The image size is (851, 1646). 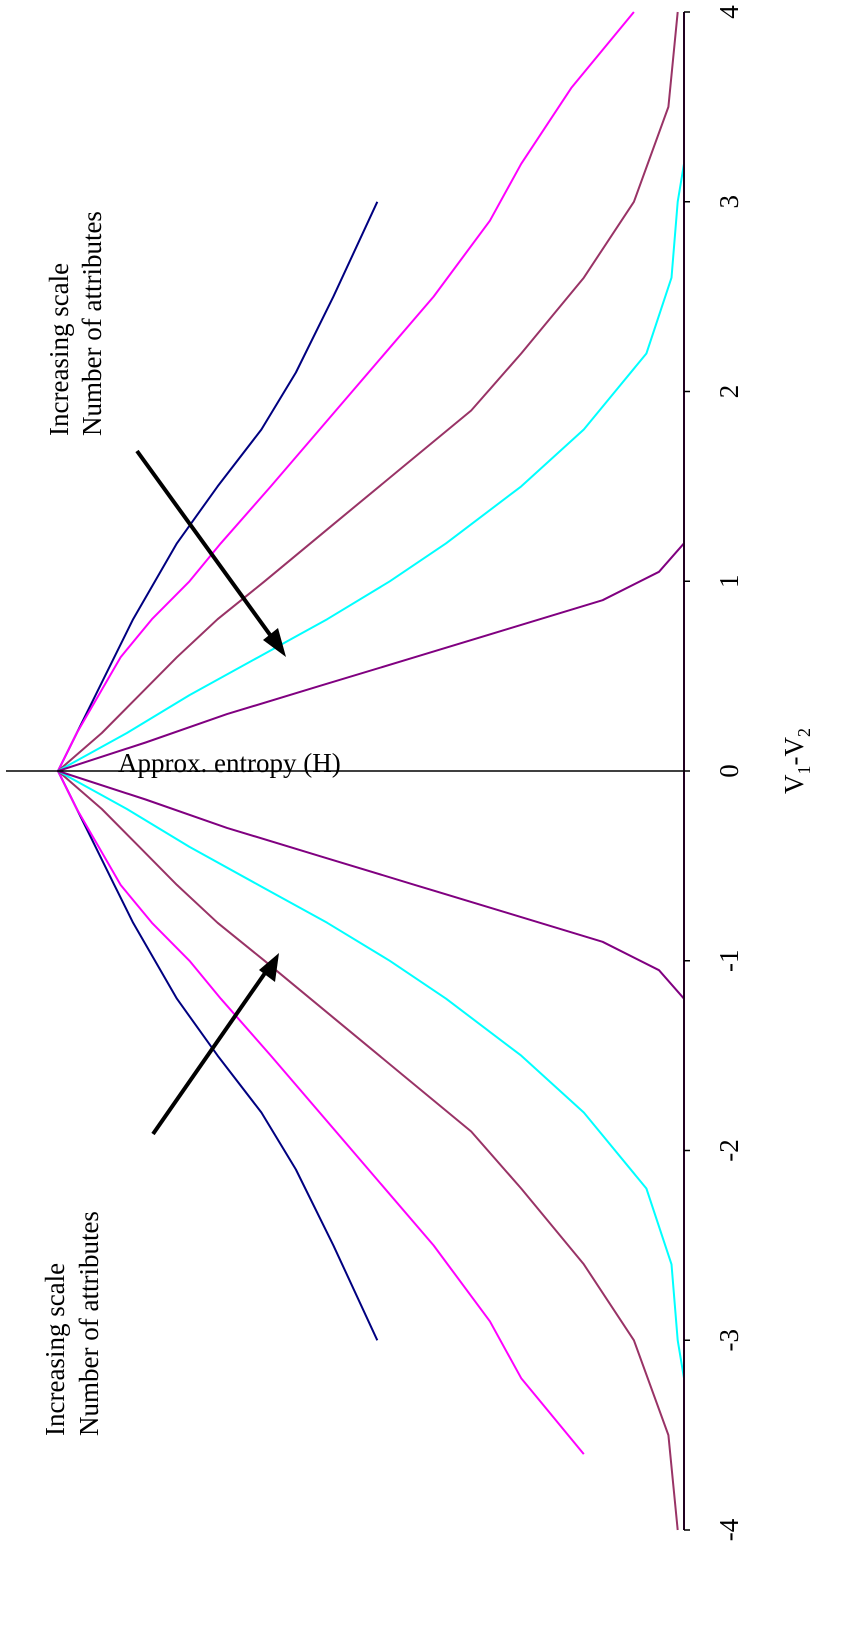 What do you see at coordinates (92, 323) in the screenshot?
I see `annotation-upper-line2: Number of attributes` at bounding box center [92, 323].